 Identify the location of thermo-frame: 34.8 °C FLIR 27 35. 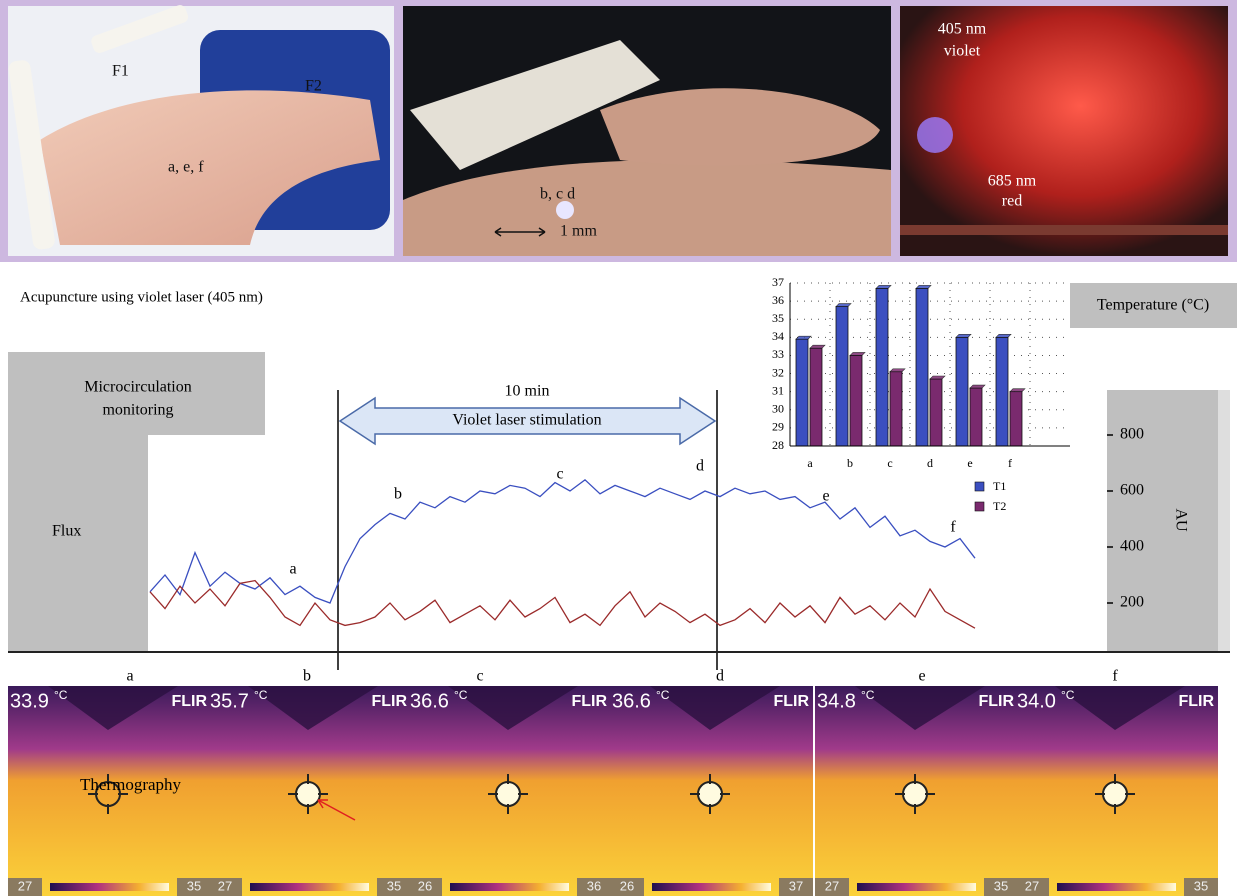
(916, 791).